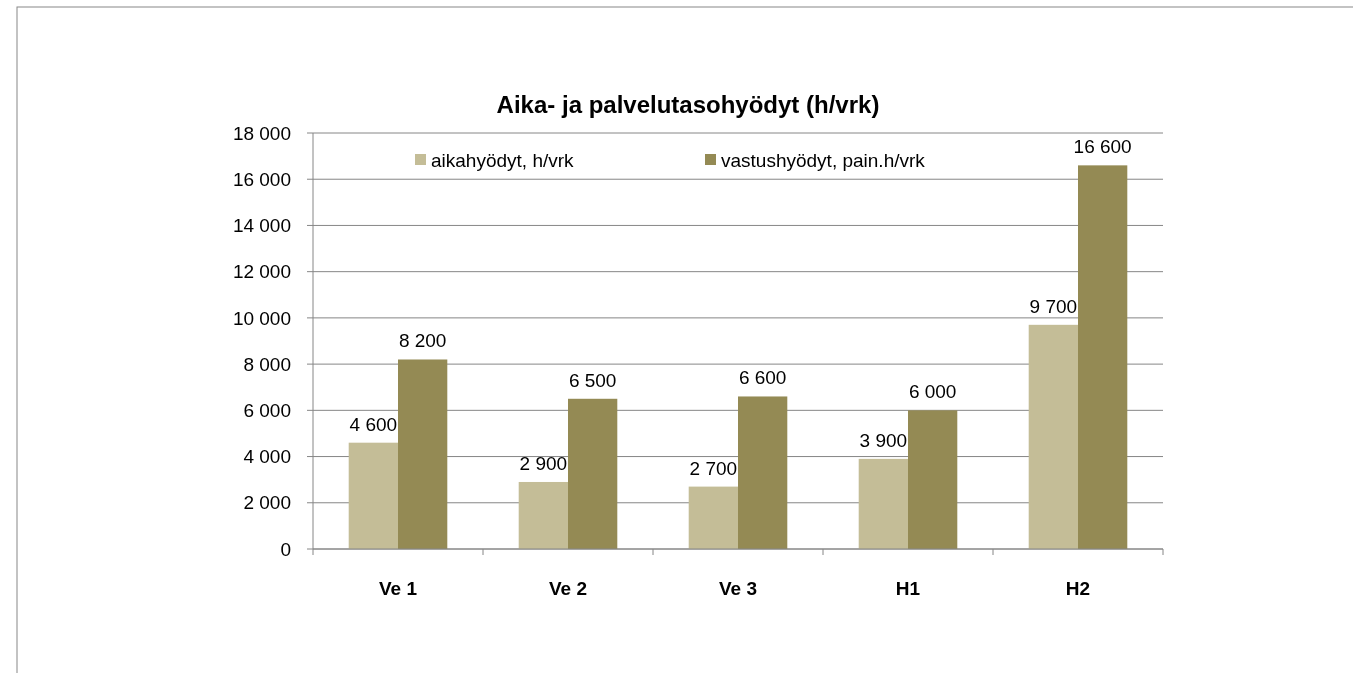  Describe the element at coordinates (285, 549) in the screenshot. I see `y-tick-label: 0` at that location.